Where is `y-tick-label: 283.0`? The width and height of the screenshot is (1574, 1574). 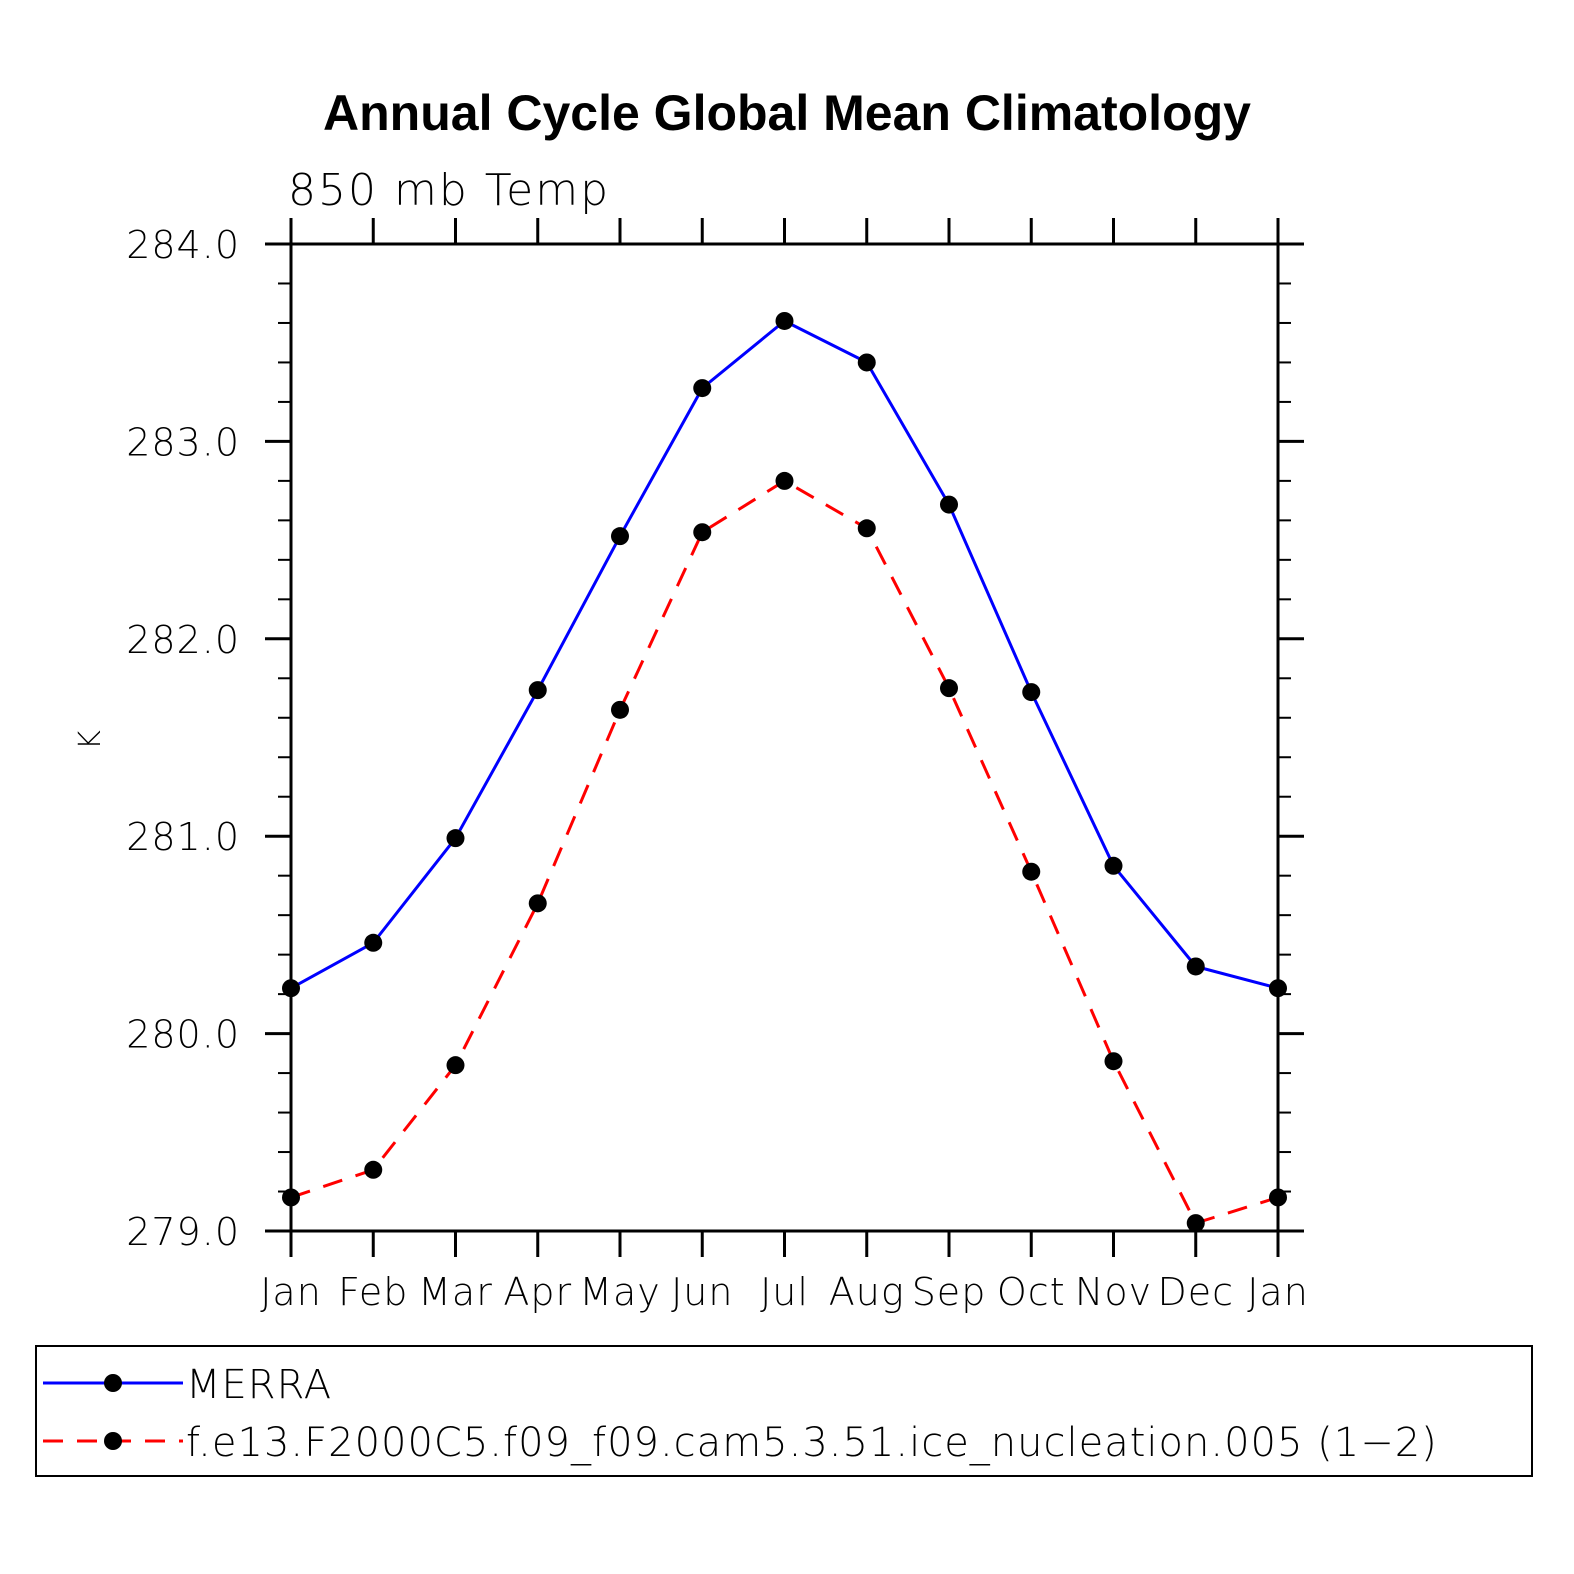 y-tick-label: 283.0 is located at coordinates (183, 442).